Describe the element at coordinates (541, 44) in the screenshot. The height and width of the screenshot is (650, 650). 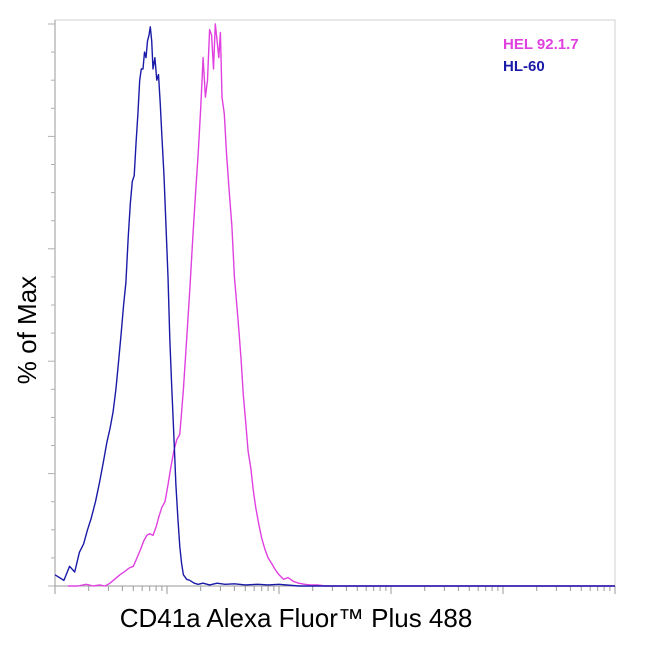
I see `legend-entry-hel-92-1-7: HEL 92.1.7` at that location.